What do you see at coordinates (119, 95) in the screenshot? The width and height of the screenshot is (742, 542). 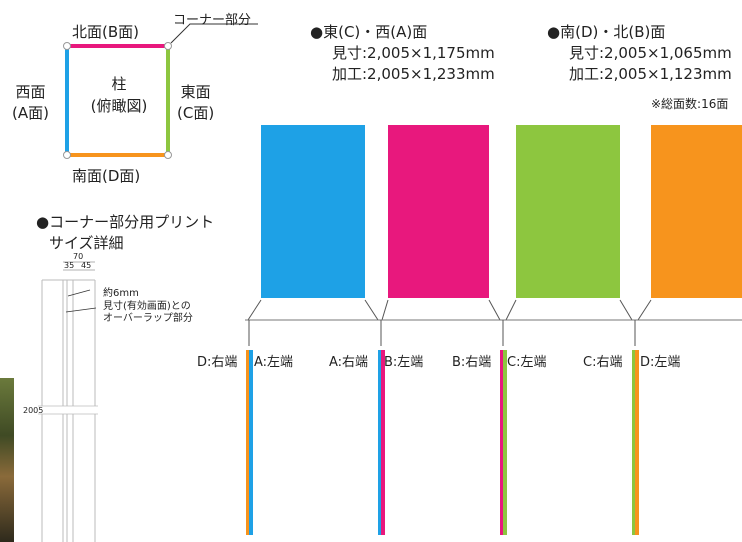 I see `column-center-label: 柱 (俯瞰図)` at bounding box center [119, 95].